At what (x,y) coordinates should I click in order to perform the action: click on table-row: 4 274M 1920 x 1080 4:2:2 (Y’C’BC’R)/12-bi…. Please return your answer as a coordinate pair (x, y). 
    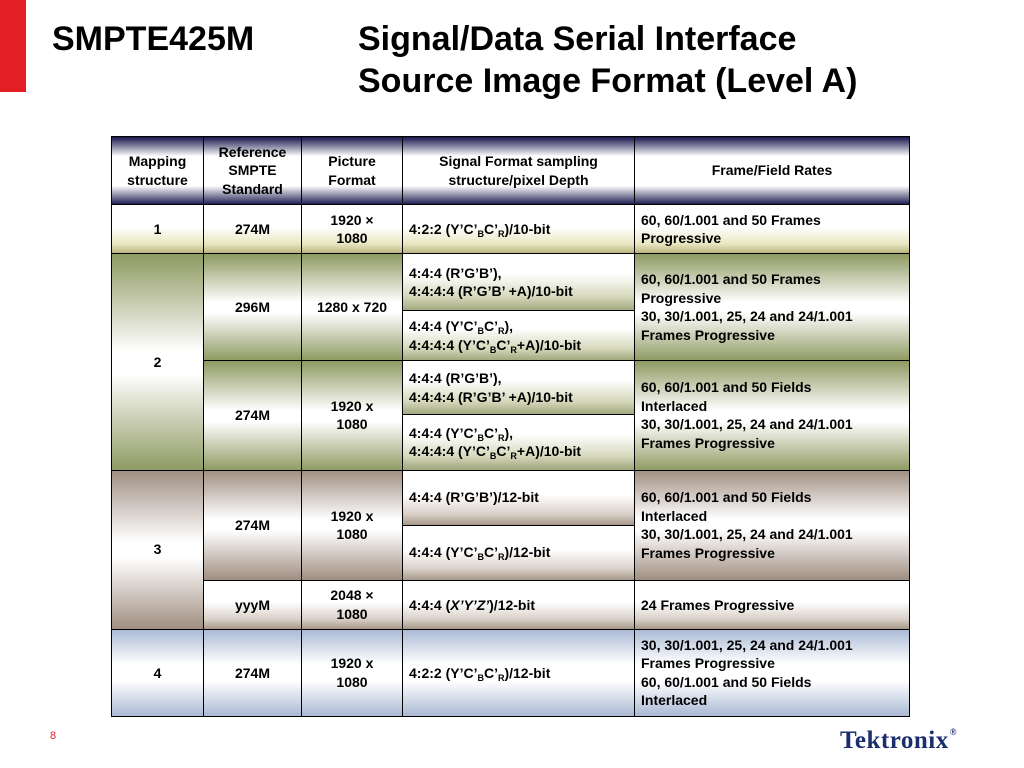
    Looking at the image, I should click on (510, 673).